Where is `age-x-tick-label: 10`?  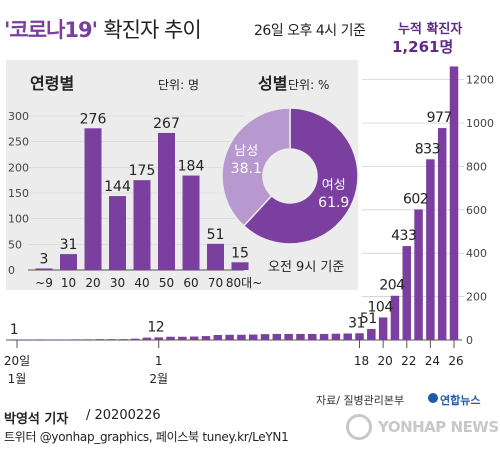
age-x-tick-label: 10 is located at coordinates (68, 283).